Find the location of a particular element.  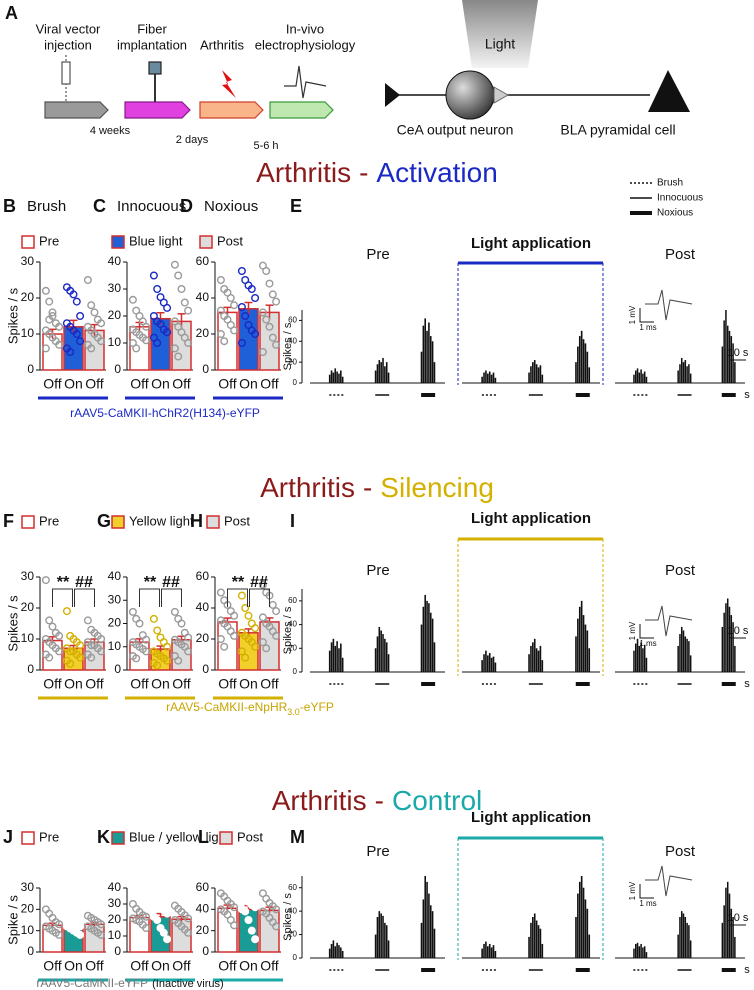

panel-label: E is located at coordinates (296, 206).